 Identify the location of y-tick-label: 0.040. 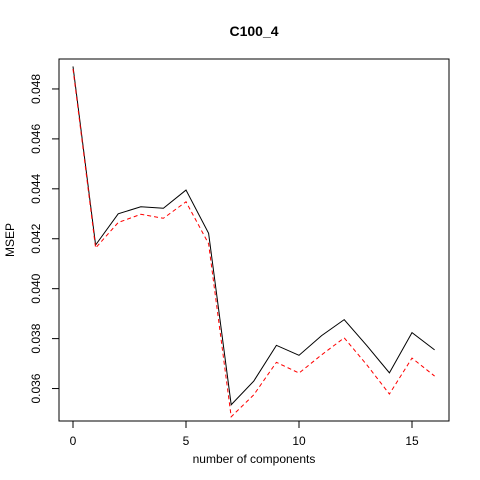
(36, 288).